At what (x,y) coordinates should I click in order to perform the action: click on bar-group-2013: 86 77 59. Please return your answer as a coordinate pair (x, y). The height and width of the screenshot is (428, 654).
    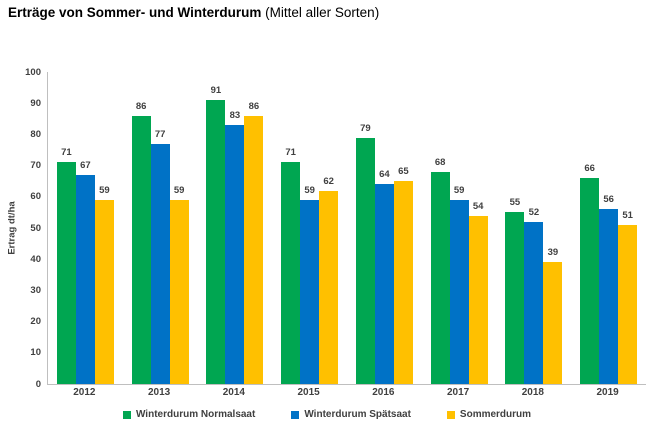
    Looking at the image, I should click on (160, 228).